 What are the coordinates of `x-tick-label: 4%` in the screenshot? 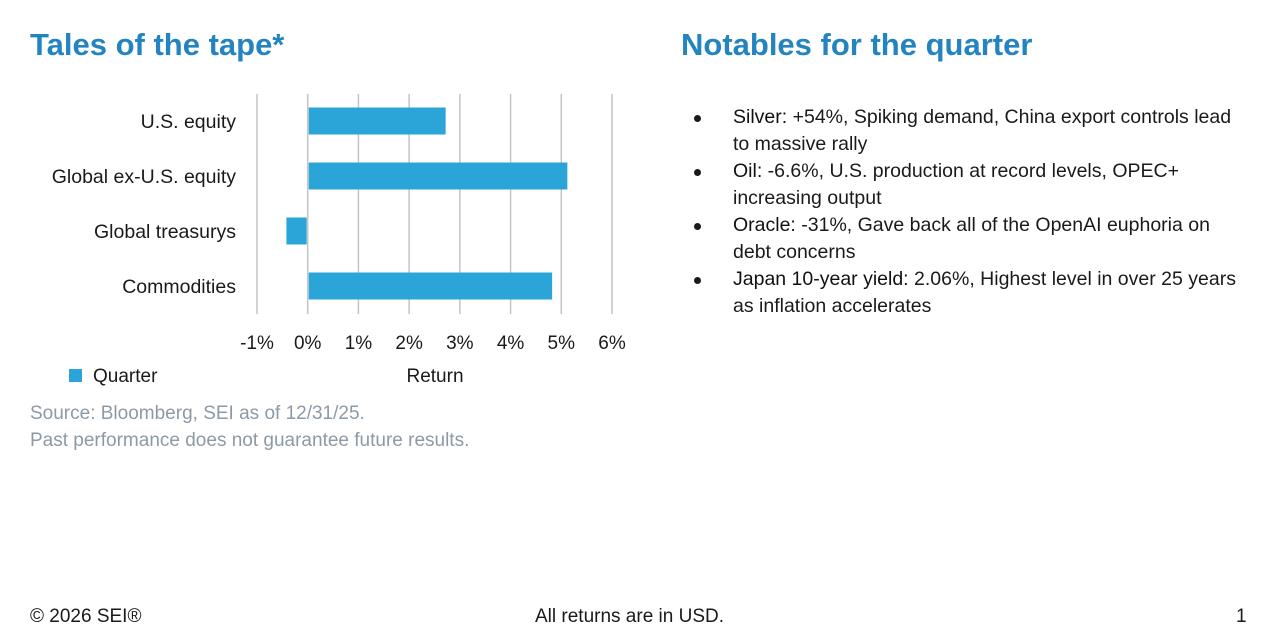 It's located at (511, 343).